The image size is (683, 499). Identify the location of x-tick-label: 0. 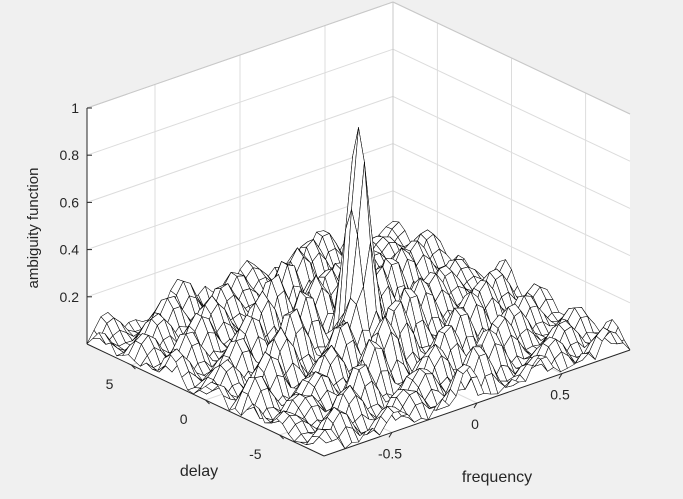
(475, 424).